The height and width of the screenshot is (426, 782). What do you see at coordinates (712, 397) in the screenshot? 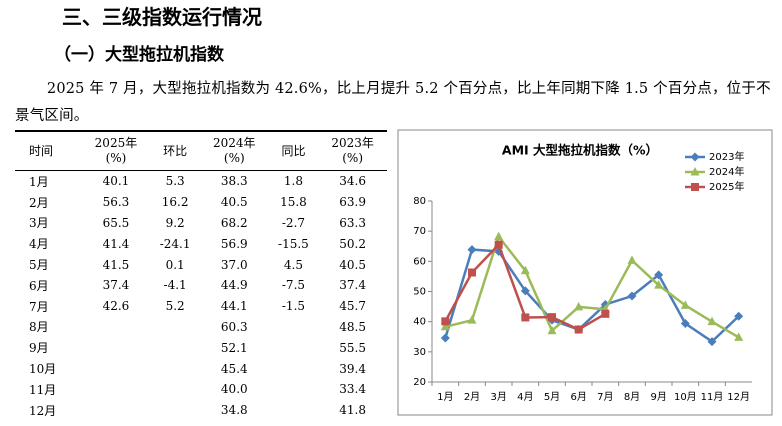
I see `x-tick-label: 11月` at bounding box center [712, 397].